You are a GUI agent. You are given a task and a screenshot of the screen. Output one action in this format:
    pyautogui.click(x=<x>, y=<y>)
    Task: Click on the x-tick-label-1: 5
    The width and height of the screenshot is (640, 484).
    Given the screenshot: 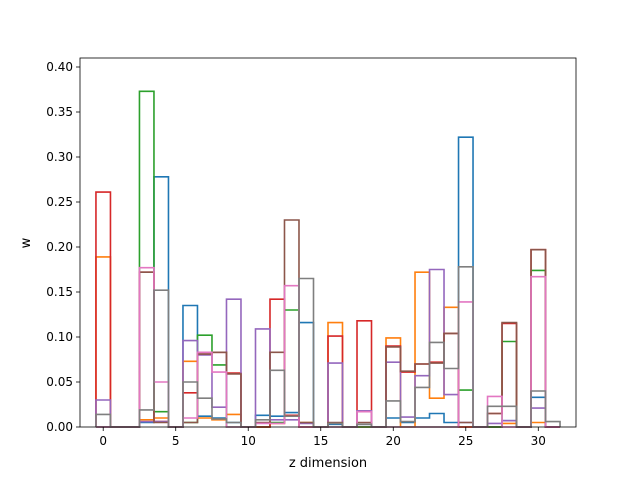 What is the action you would take?
    pyautogui.click(x=176, y=441)
    